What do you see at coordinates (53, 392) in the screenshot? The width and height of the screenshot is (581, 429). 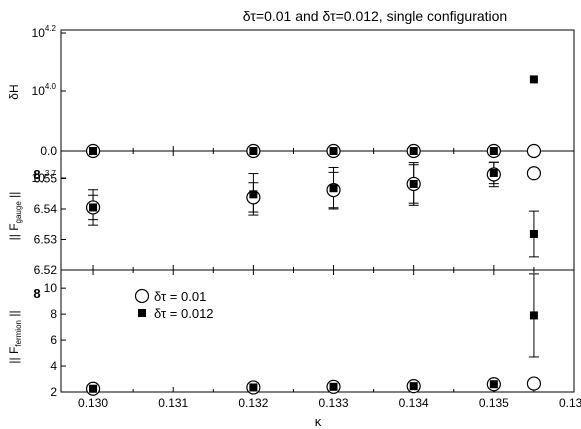 I see `y-tick-label: 2` at bounding box center [53, 392].